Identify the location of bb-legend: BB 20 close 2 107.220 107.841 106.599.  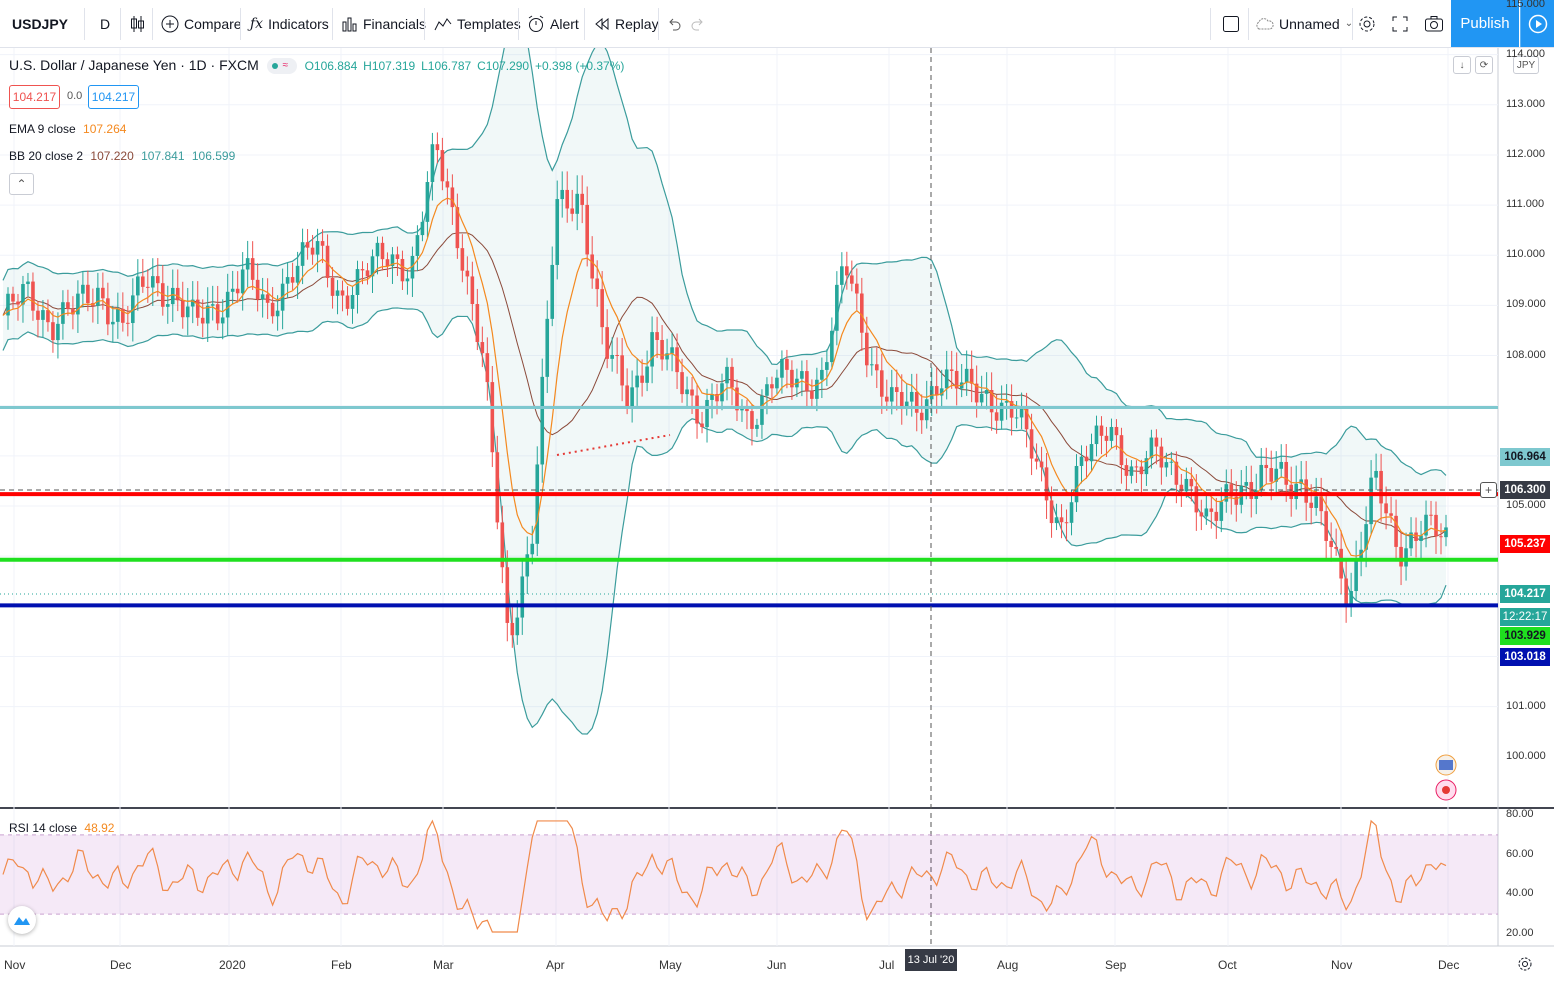
(124, 156).